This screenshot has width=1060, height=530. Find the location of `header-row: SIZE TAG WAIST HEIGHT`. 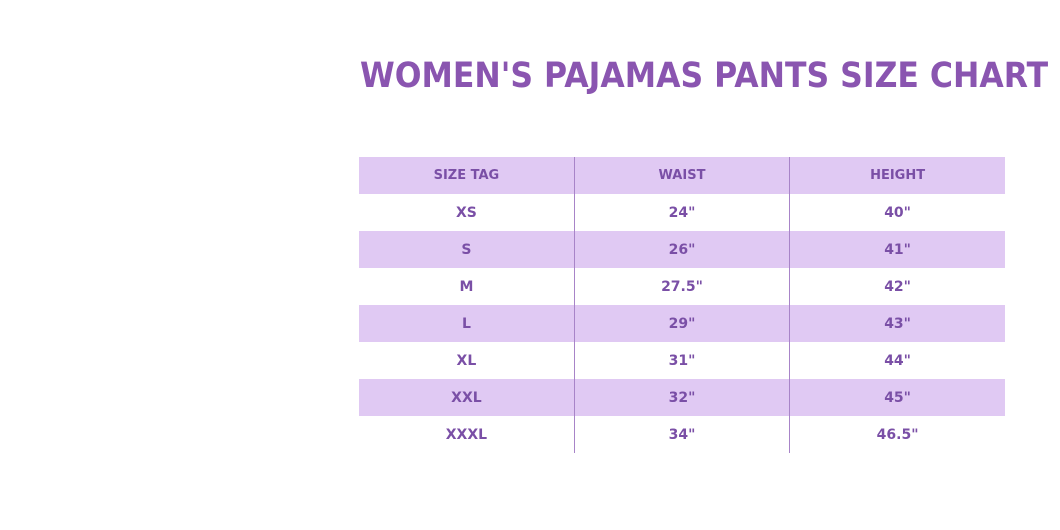

header-row: SIZE TAG WAIST HEIGHT is located at coordinates (682, 175).